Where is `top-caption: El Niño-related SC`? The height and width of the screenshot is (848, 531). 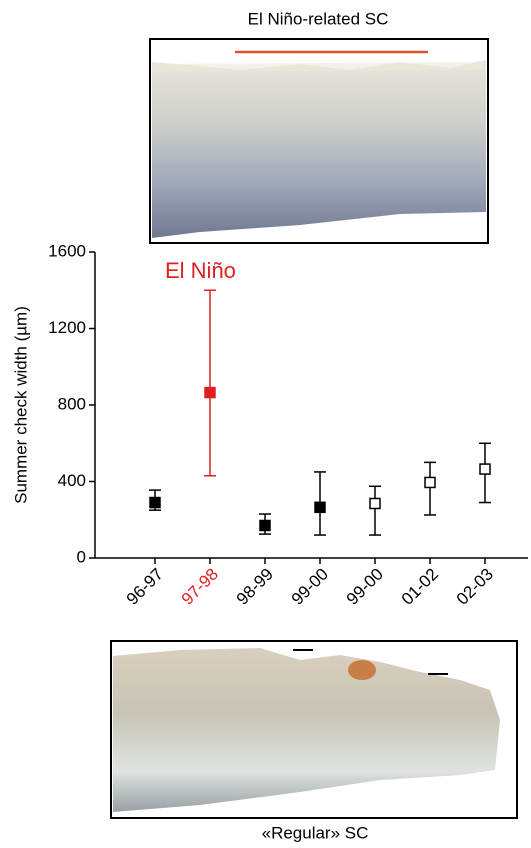 top-caption: El Niño-related SC is located at coordinates (318, 18).